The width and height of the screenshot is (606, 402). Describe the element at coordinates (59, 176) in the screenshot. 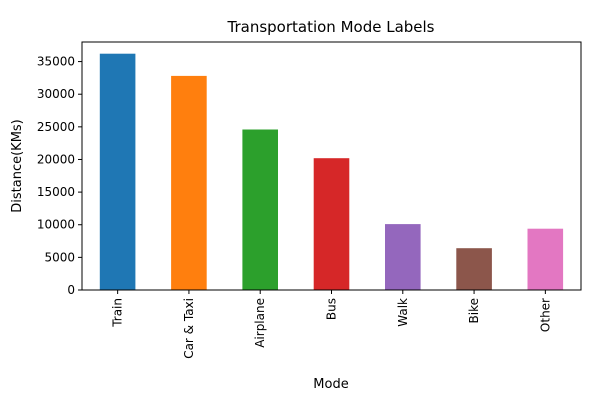

I see `y-axis-ticks: 0 5000 10000 15000 20000 25000 30000 35000` at that location.